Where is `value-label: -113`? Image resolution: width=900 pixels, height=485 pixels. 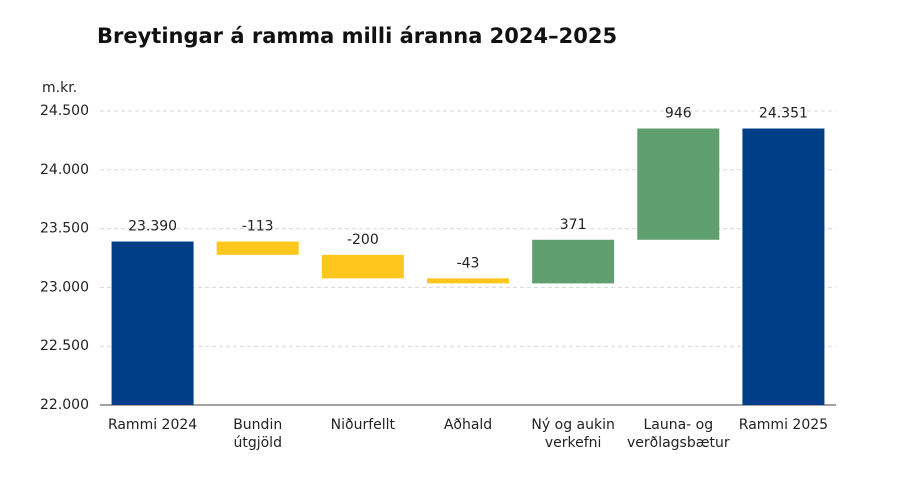 value-label: -113 is located at coordinates (258, 227).